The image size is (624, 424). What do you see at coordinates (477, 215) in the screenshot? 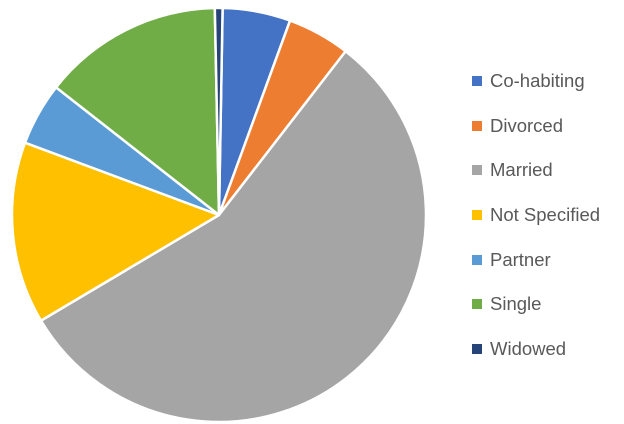
I see `legend-swatch-not-specified` at bounding box center [477, 215].